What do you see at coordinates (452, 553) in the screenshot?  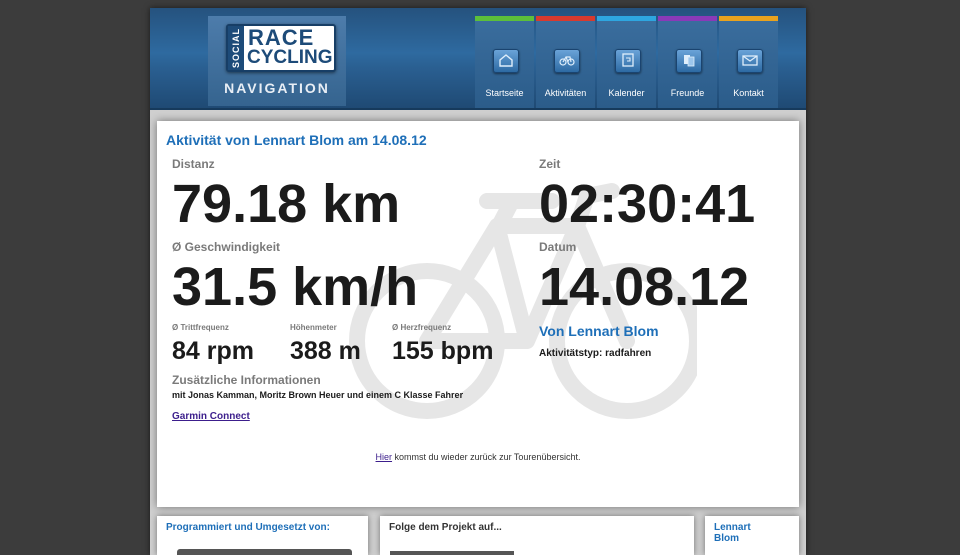 I see `footer-follow-strip` at bounding box center [452, 553].